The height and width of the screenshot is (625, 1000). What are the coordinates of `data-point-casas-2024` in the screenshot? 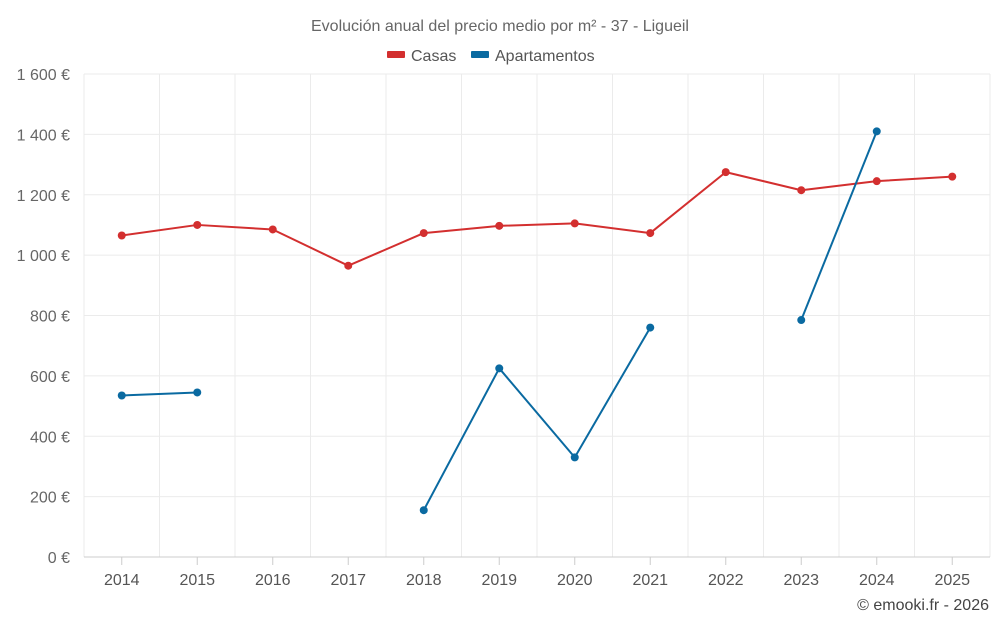 It's located at (876, 181).